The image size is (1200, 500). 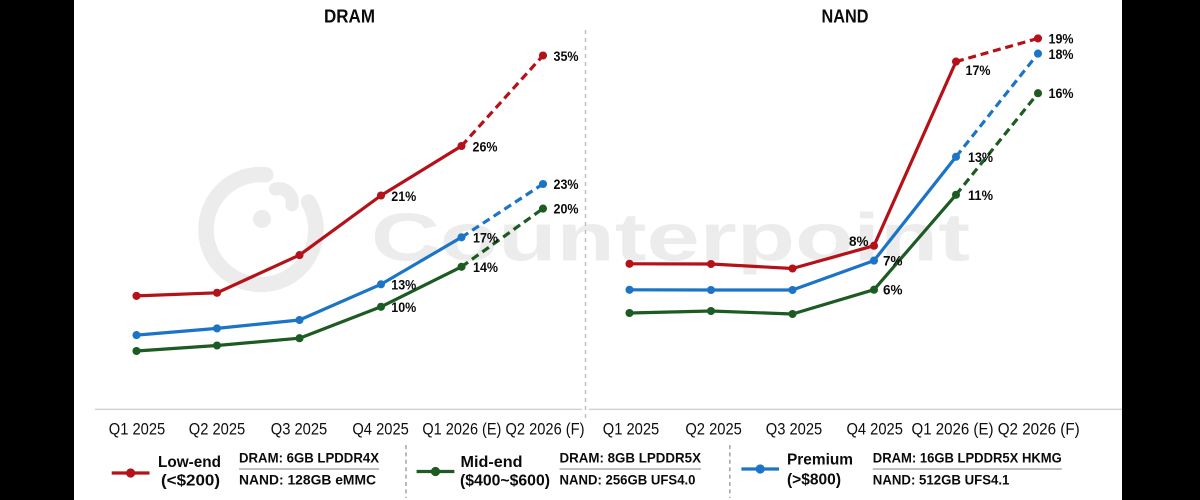 I want to click on svg-text: 26%, so click(x=485, y=147).